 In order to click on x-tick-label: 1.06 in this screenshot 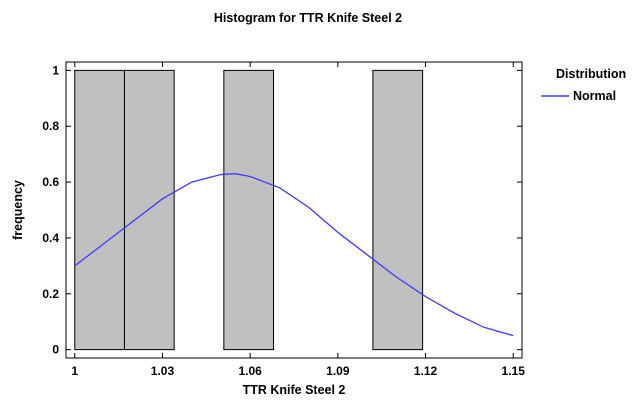, I will do `click(250, 371)`.